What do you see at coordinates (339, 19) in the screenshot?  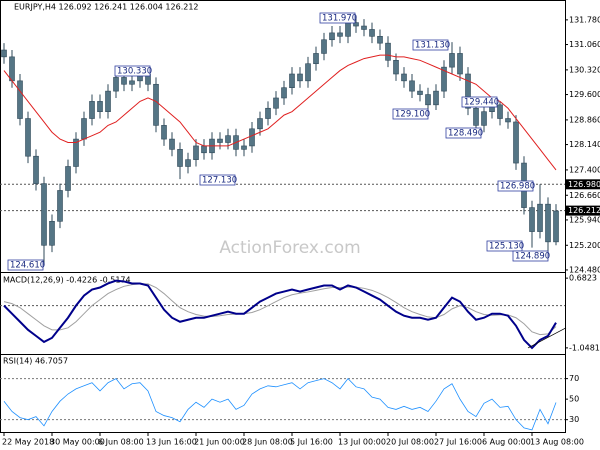 I see `annotation: 131.970` at bounding box center [339, 19].